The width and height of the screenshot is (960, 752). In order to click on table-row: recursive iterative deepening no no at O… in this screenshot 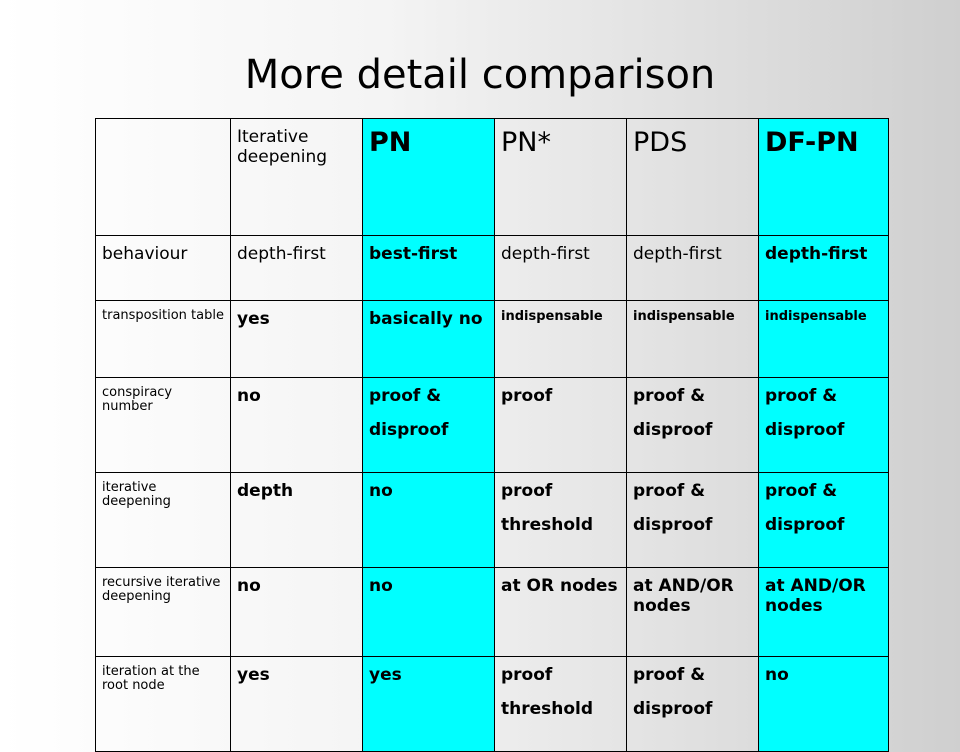, I will do `click(492, 612)`.